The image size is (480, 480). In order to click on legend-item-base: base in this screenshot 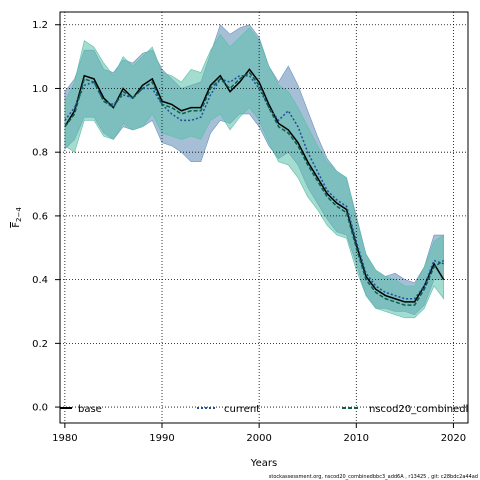, I will do `click(81, 409)`.